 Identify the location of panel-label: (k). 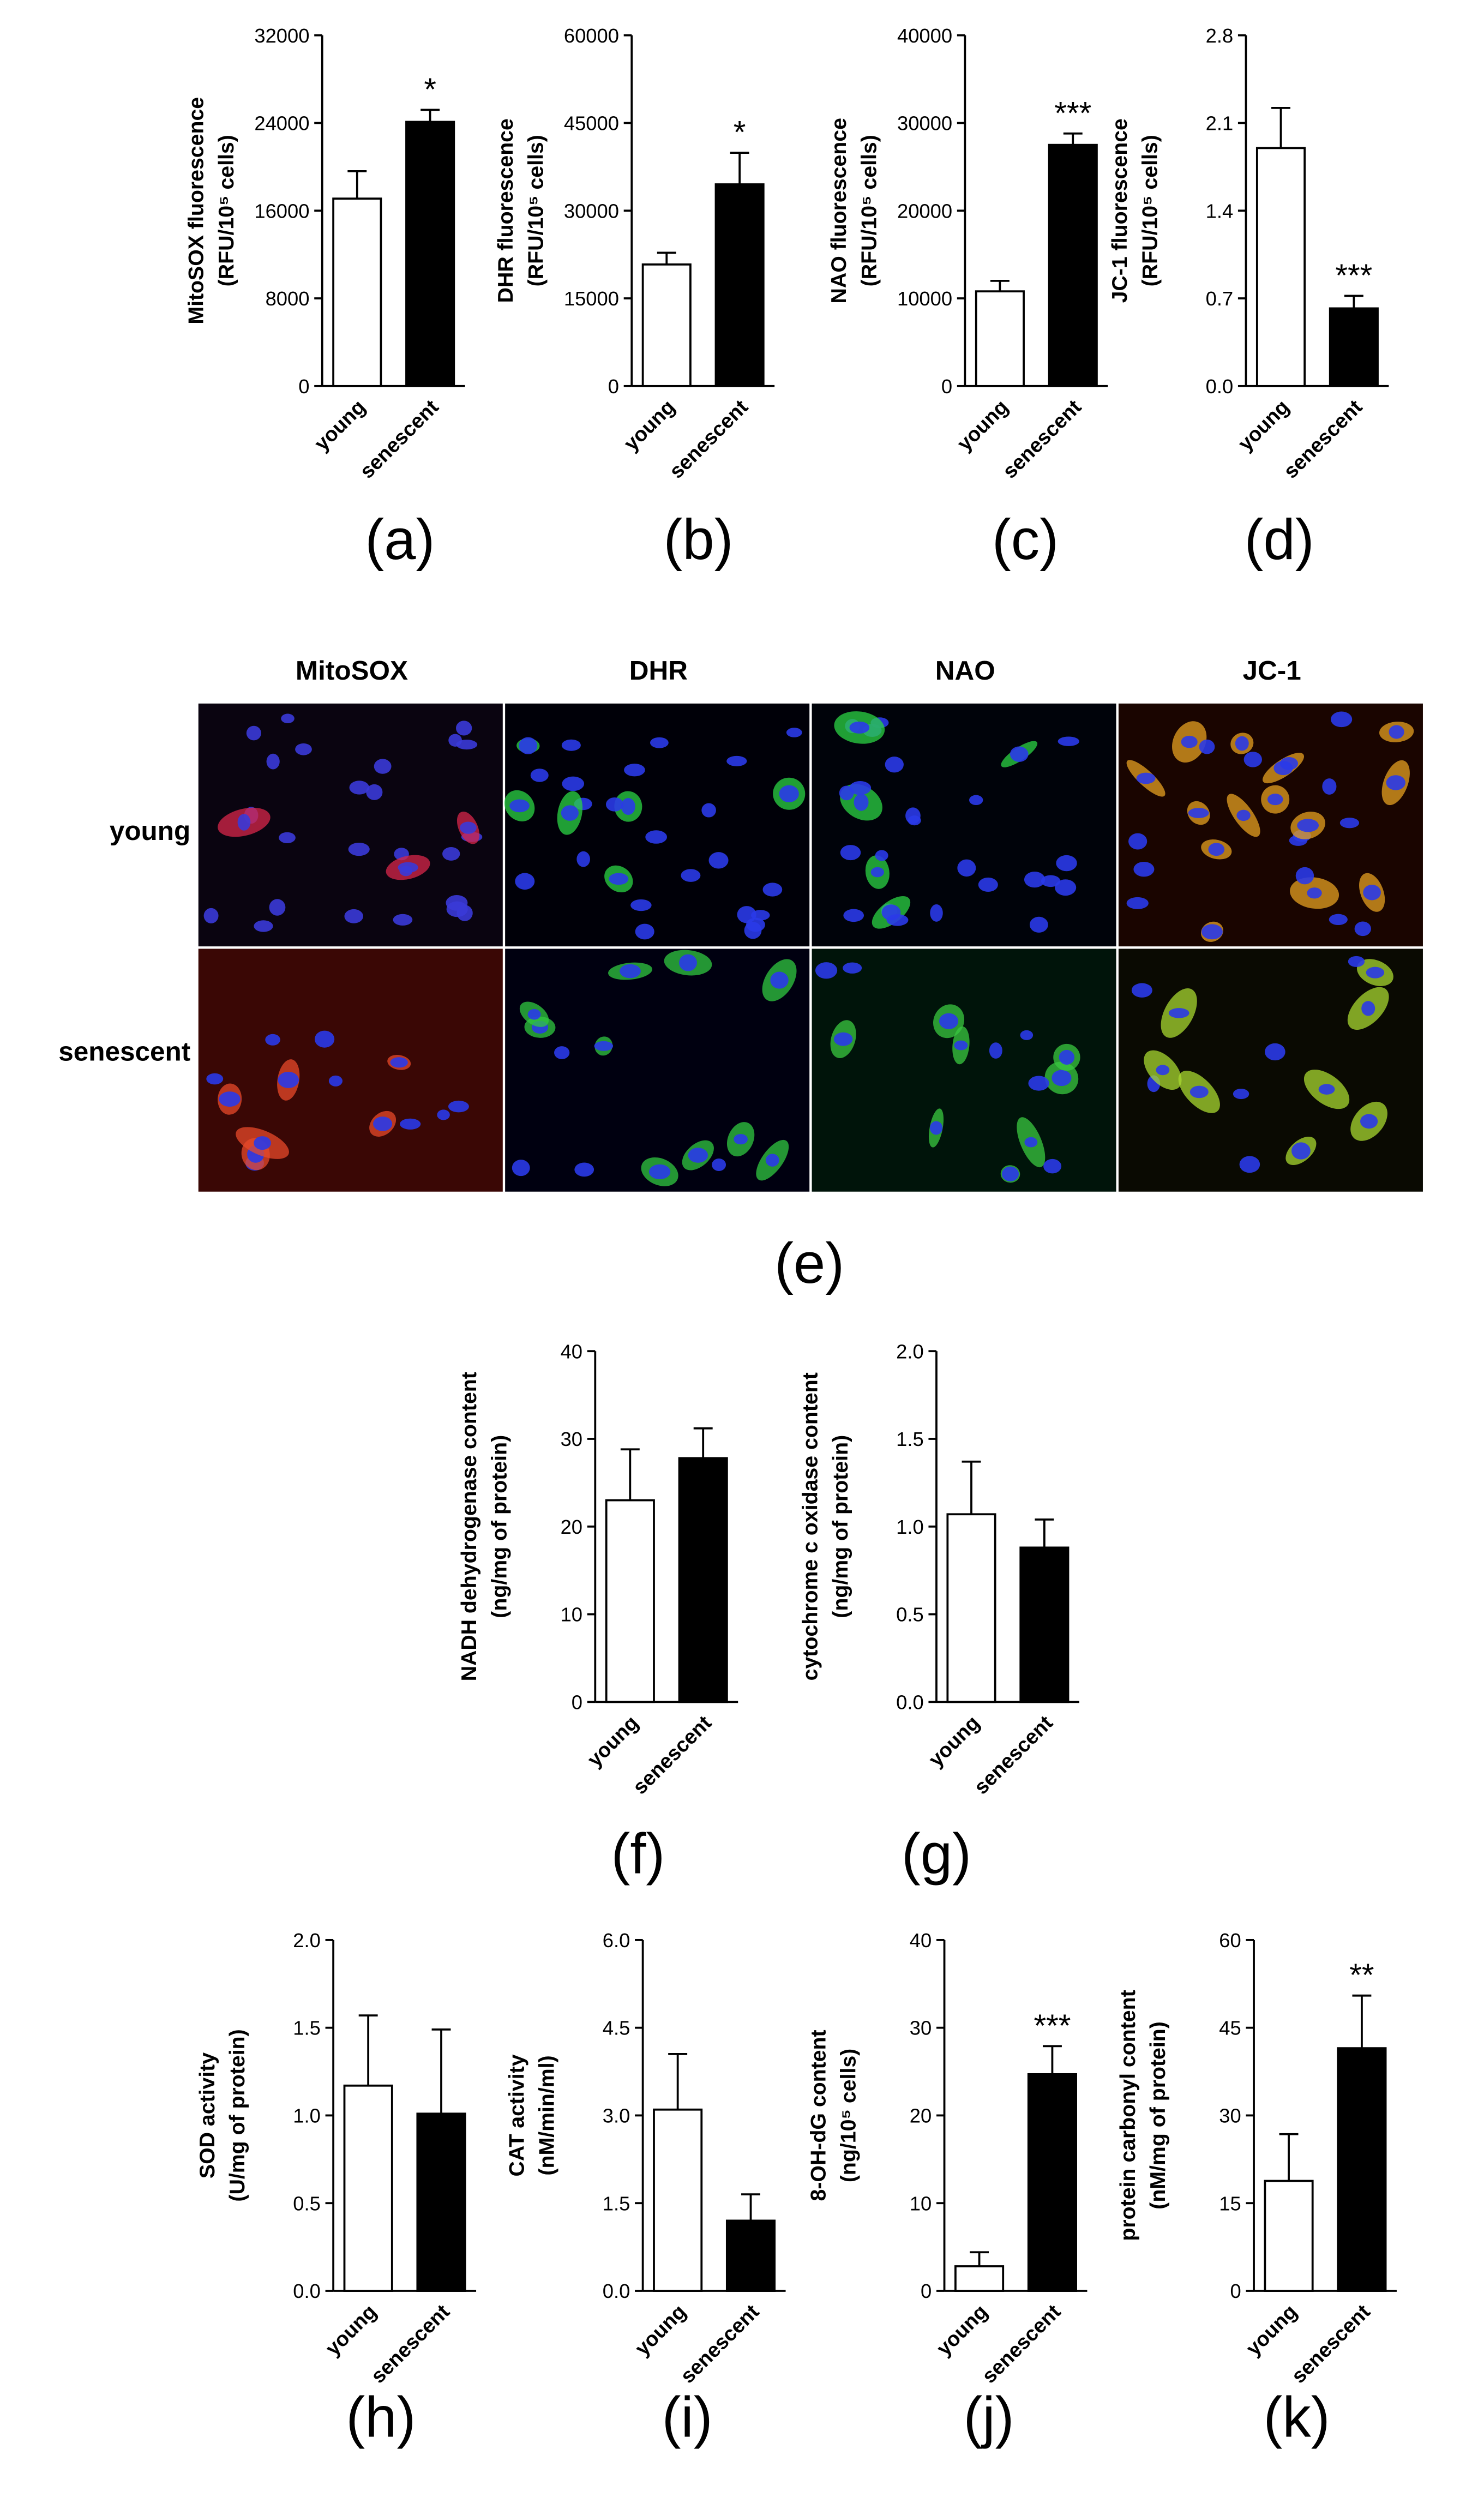
(1297, 2418).